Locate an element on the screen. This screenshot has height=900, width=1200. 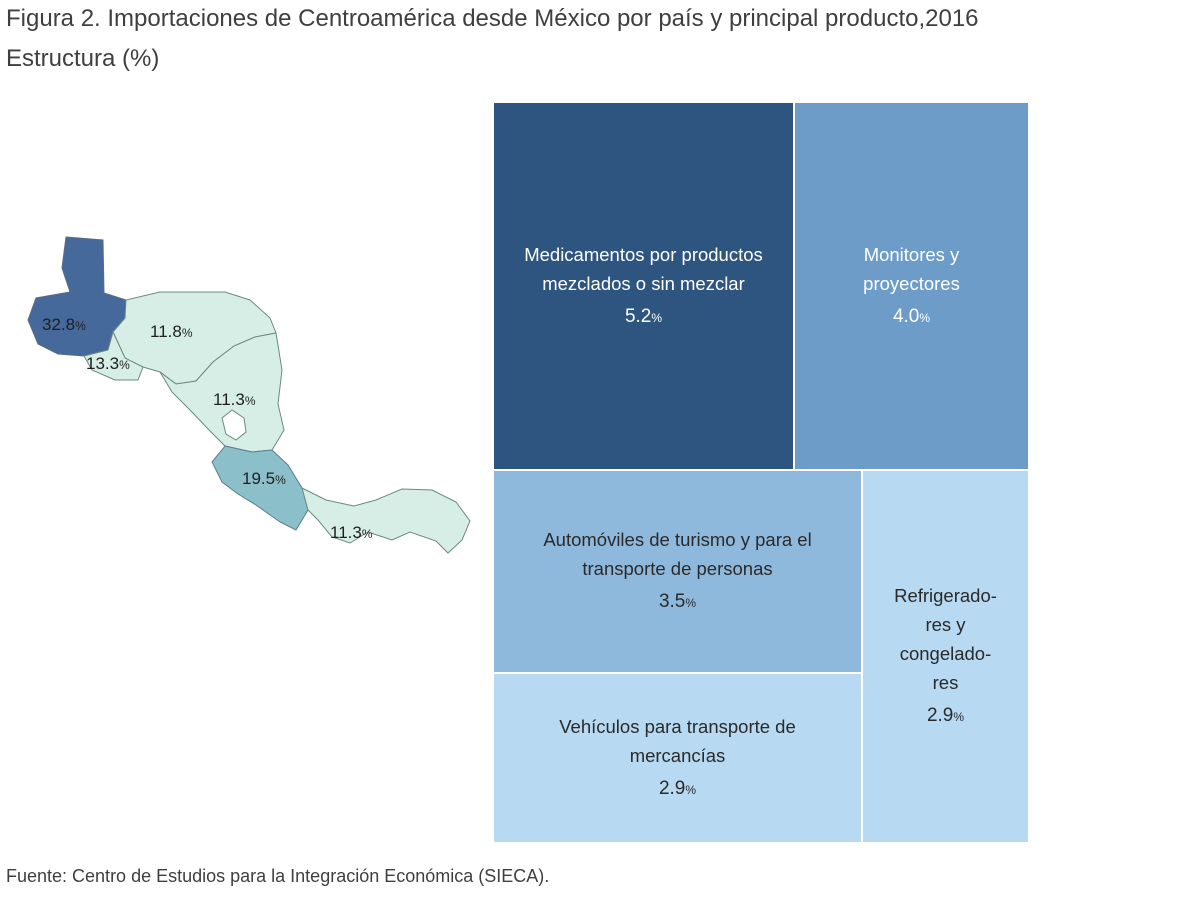
treemap-tile-refrigeradores: Refrigerado-res y congelado-res 2.9% is located at coordinates (945, 656).